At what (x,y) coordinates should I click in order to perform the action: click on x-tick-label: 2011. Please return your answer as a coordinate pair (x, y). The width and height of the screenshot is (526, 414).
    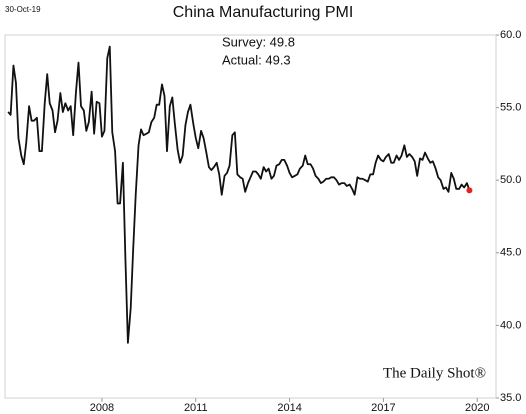
    Looking at the image, I should click on (196, 408).